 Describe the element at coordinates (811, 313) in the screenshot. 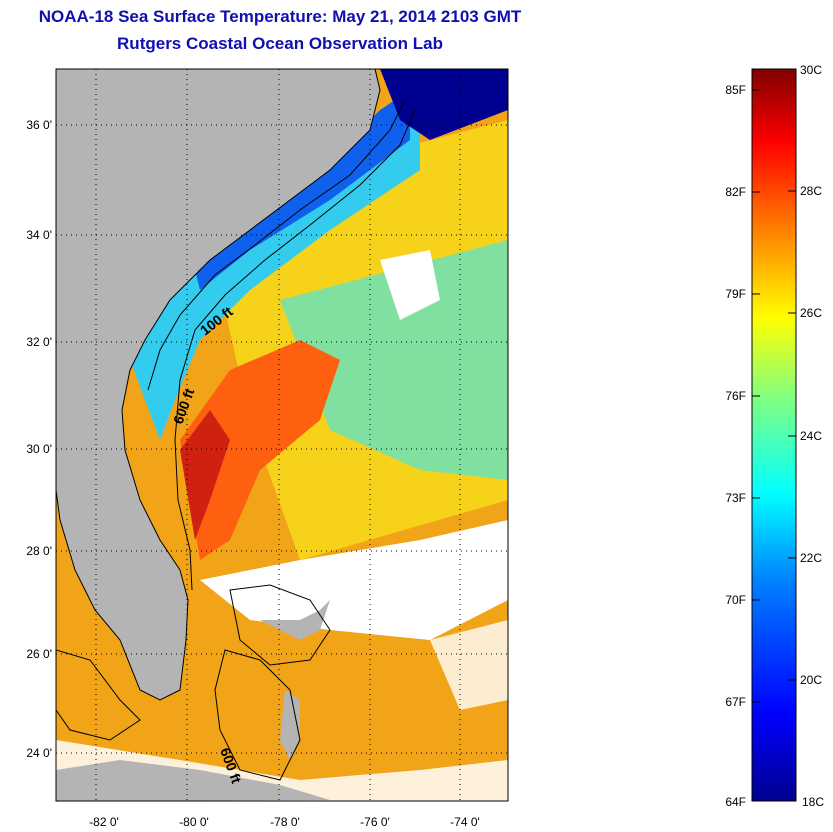

I see `colorbar-c-label: 26C` at that location.